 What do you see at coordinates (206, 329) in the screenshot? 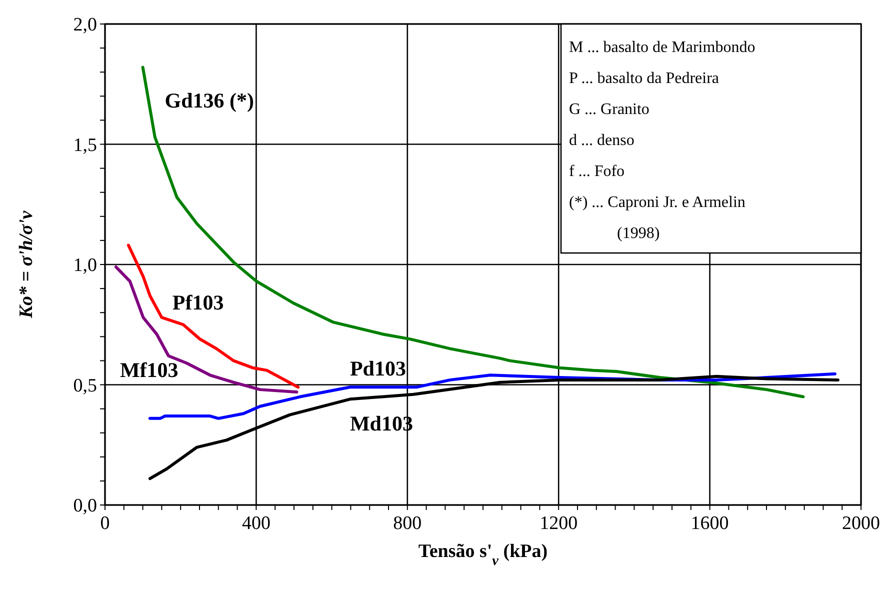
I see `line-series` at bounding box center [206, 329].